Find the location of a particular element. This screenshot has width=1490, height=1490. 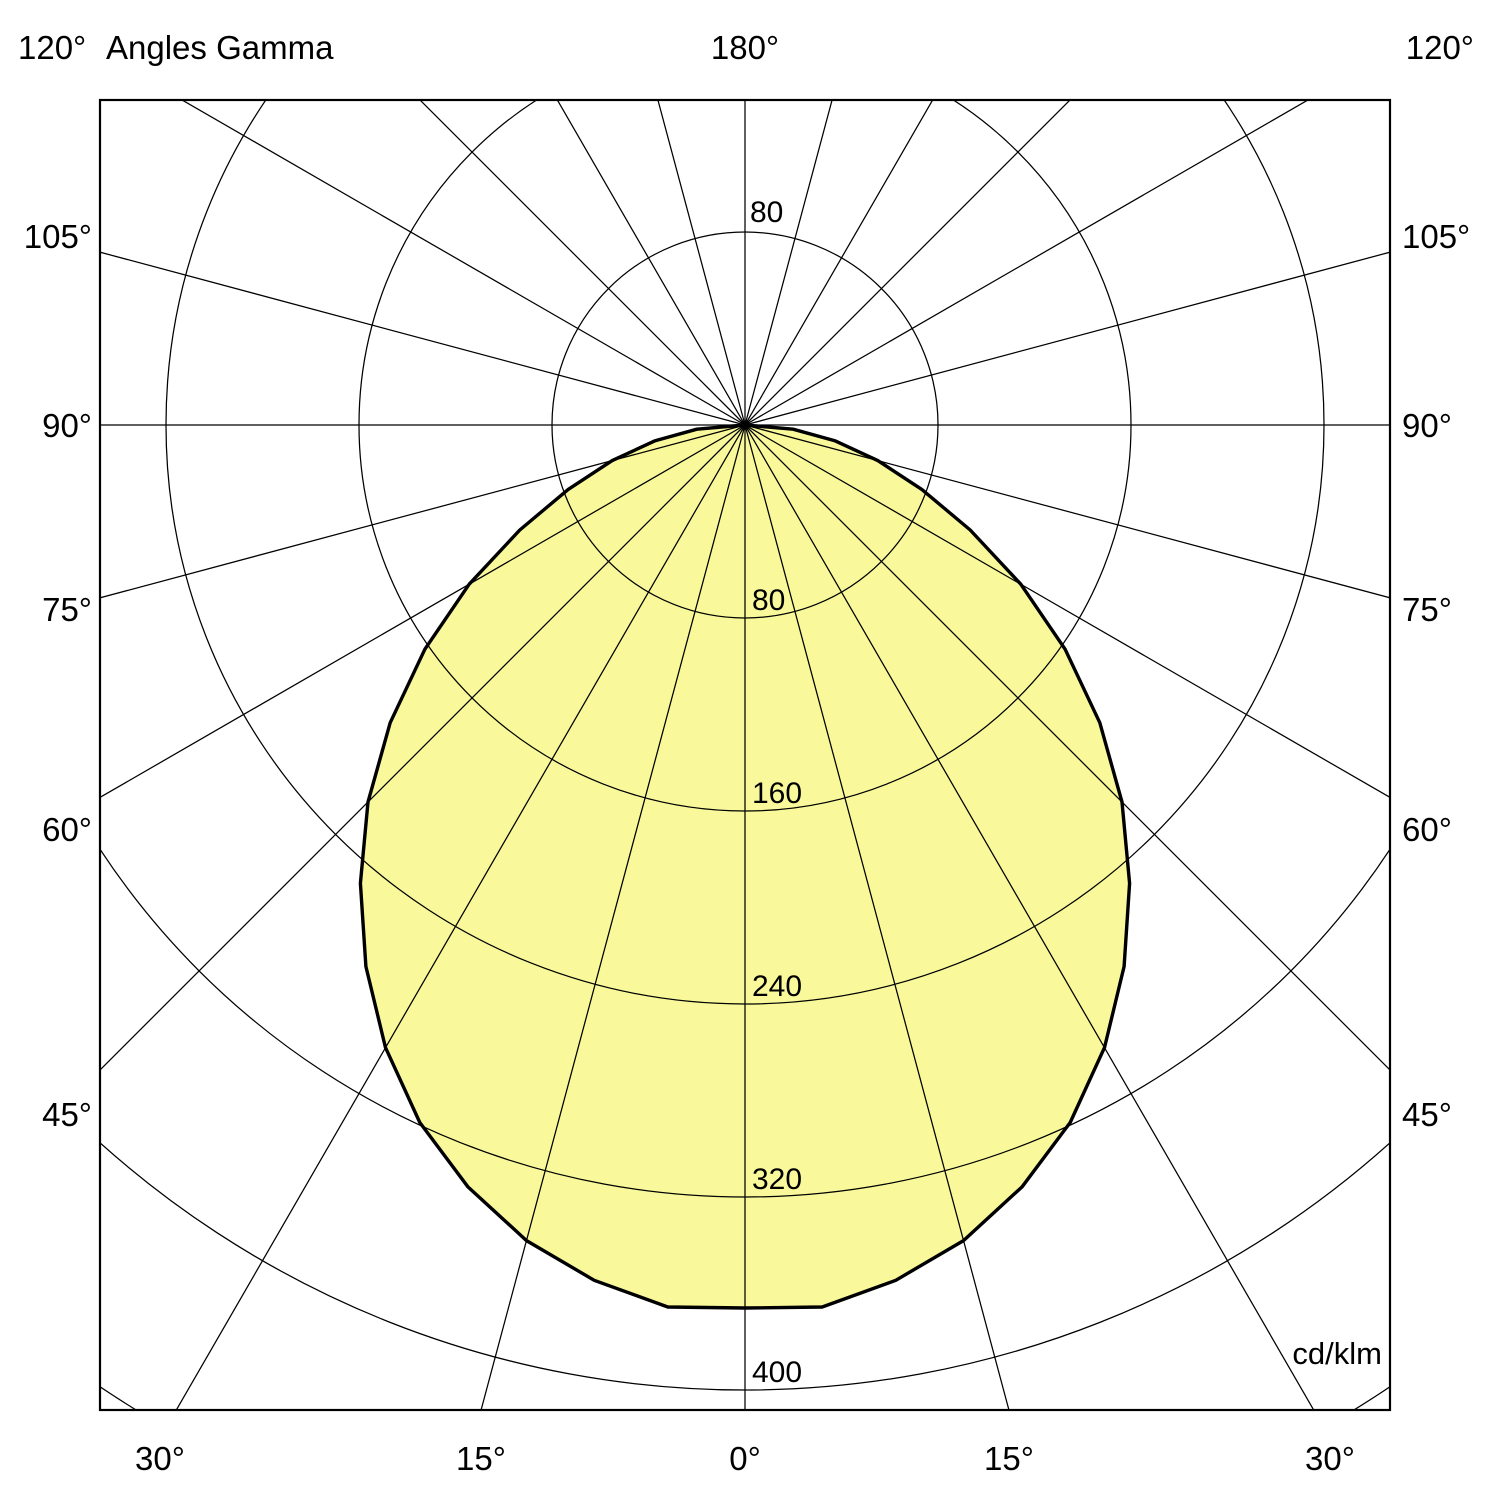

gamma-label-120-top-left: 120° is located at coordinates (52, 47).